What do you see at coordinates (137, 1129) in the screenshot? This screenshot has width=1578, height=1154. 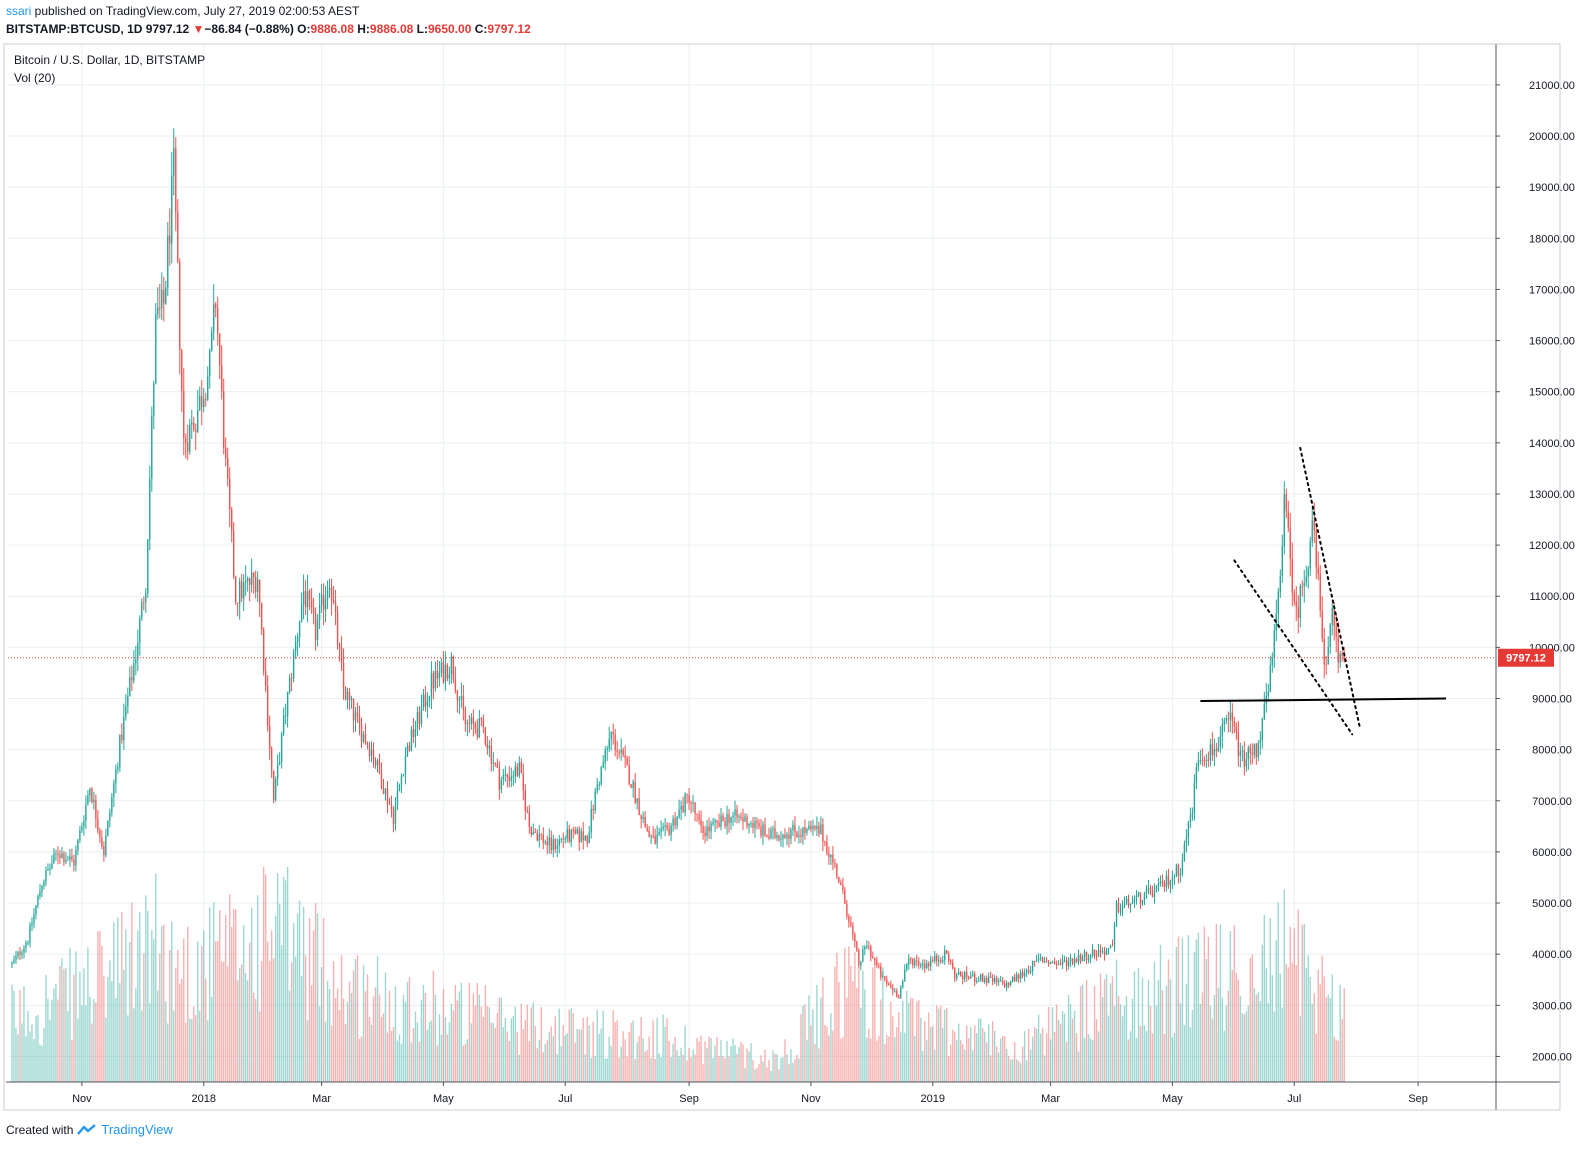 I see `tradingview-brand: TradingView` at bounding box center [137, 1129].